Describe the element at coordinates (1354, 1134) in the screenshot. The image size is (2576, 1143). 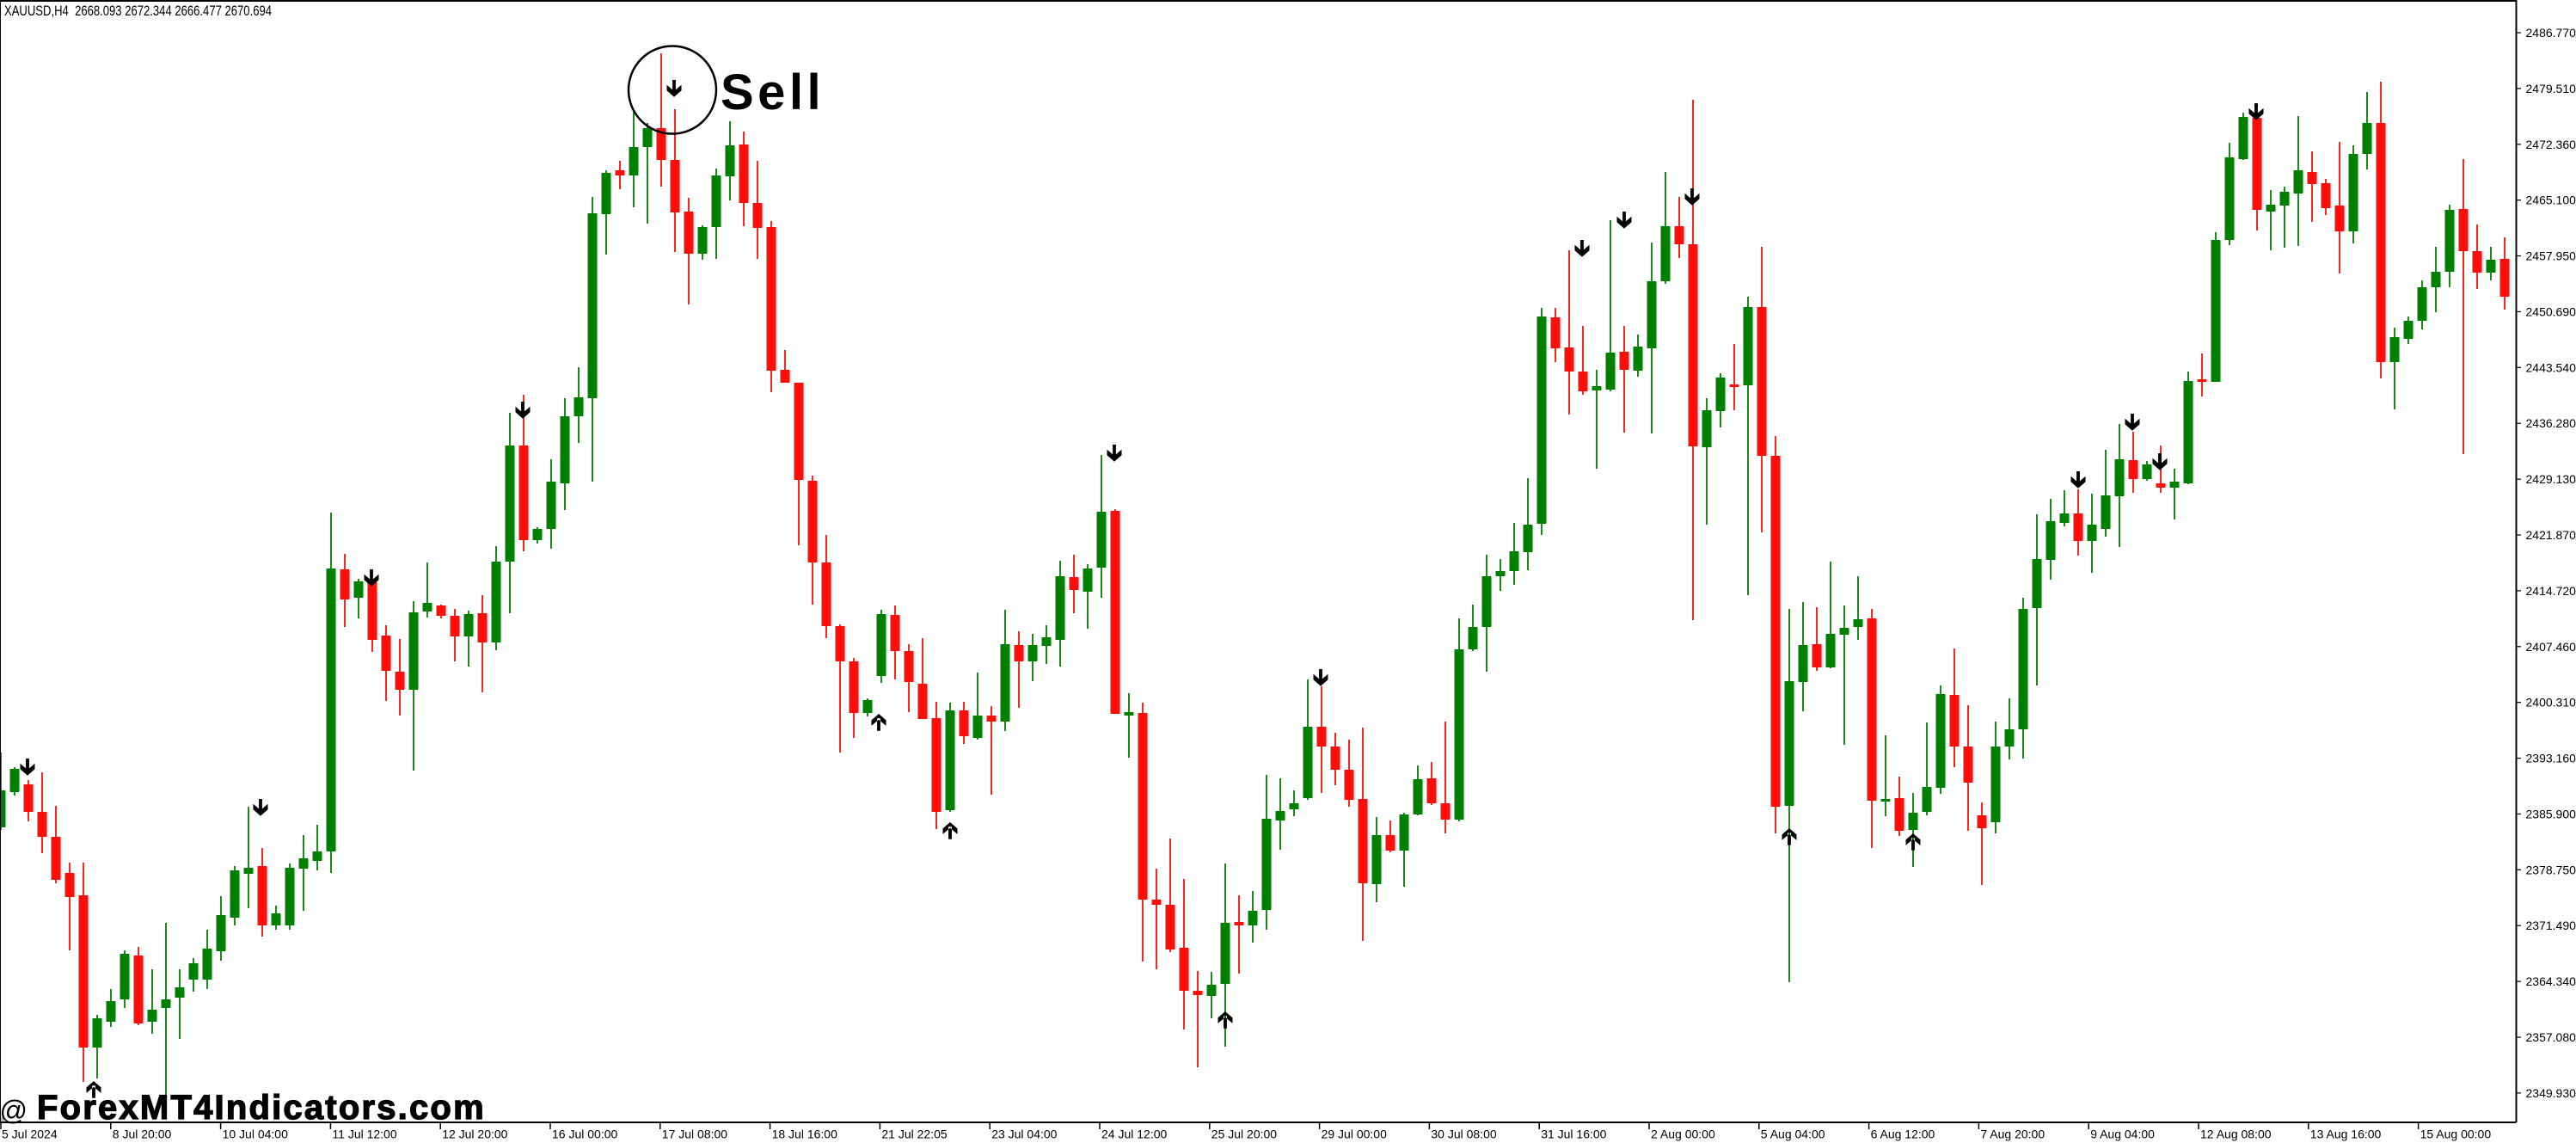
I see `svg-text: 29 Jul 00:00` at that location.